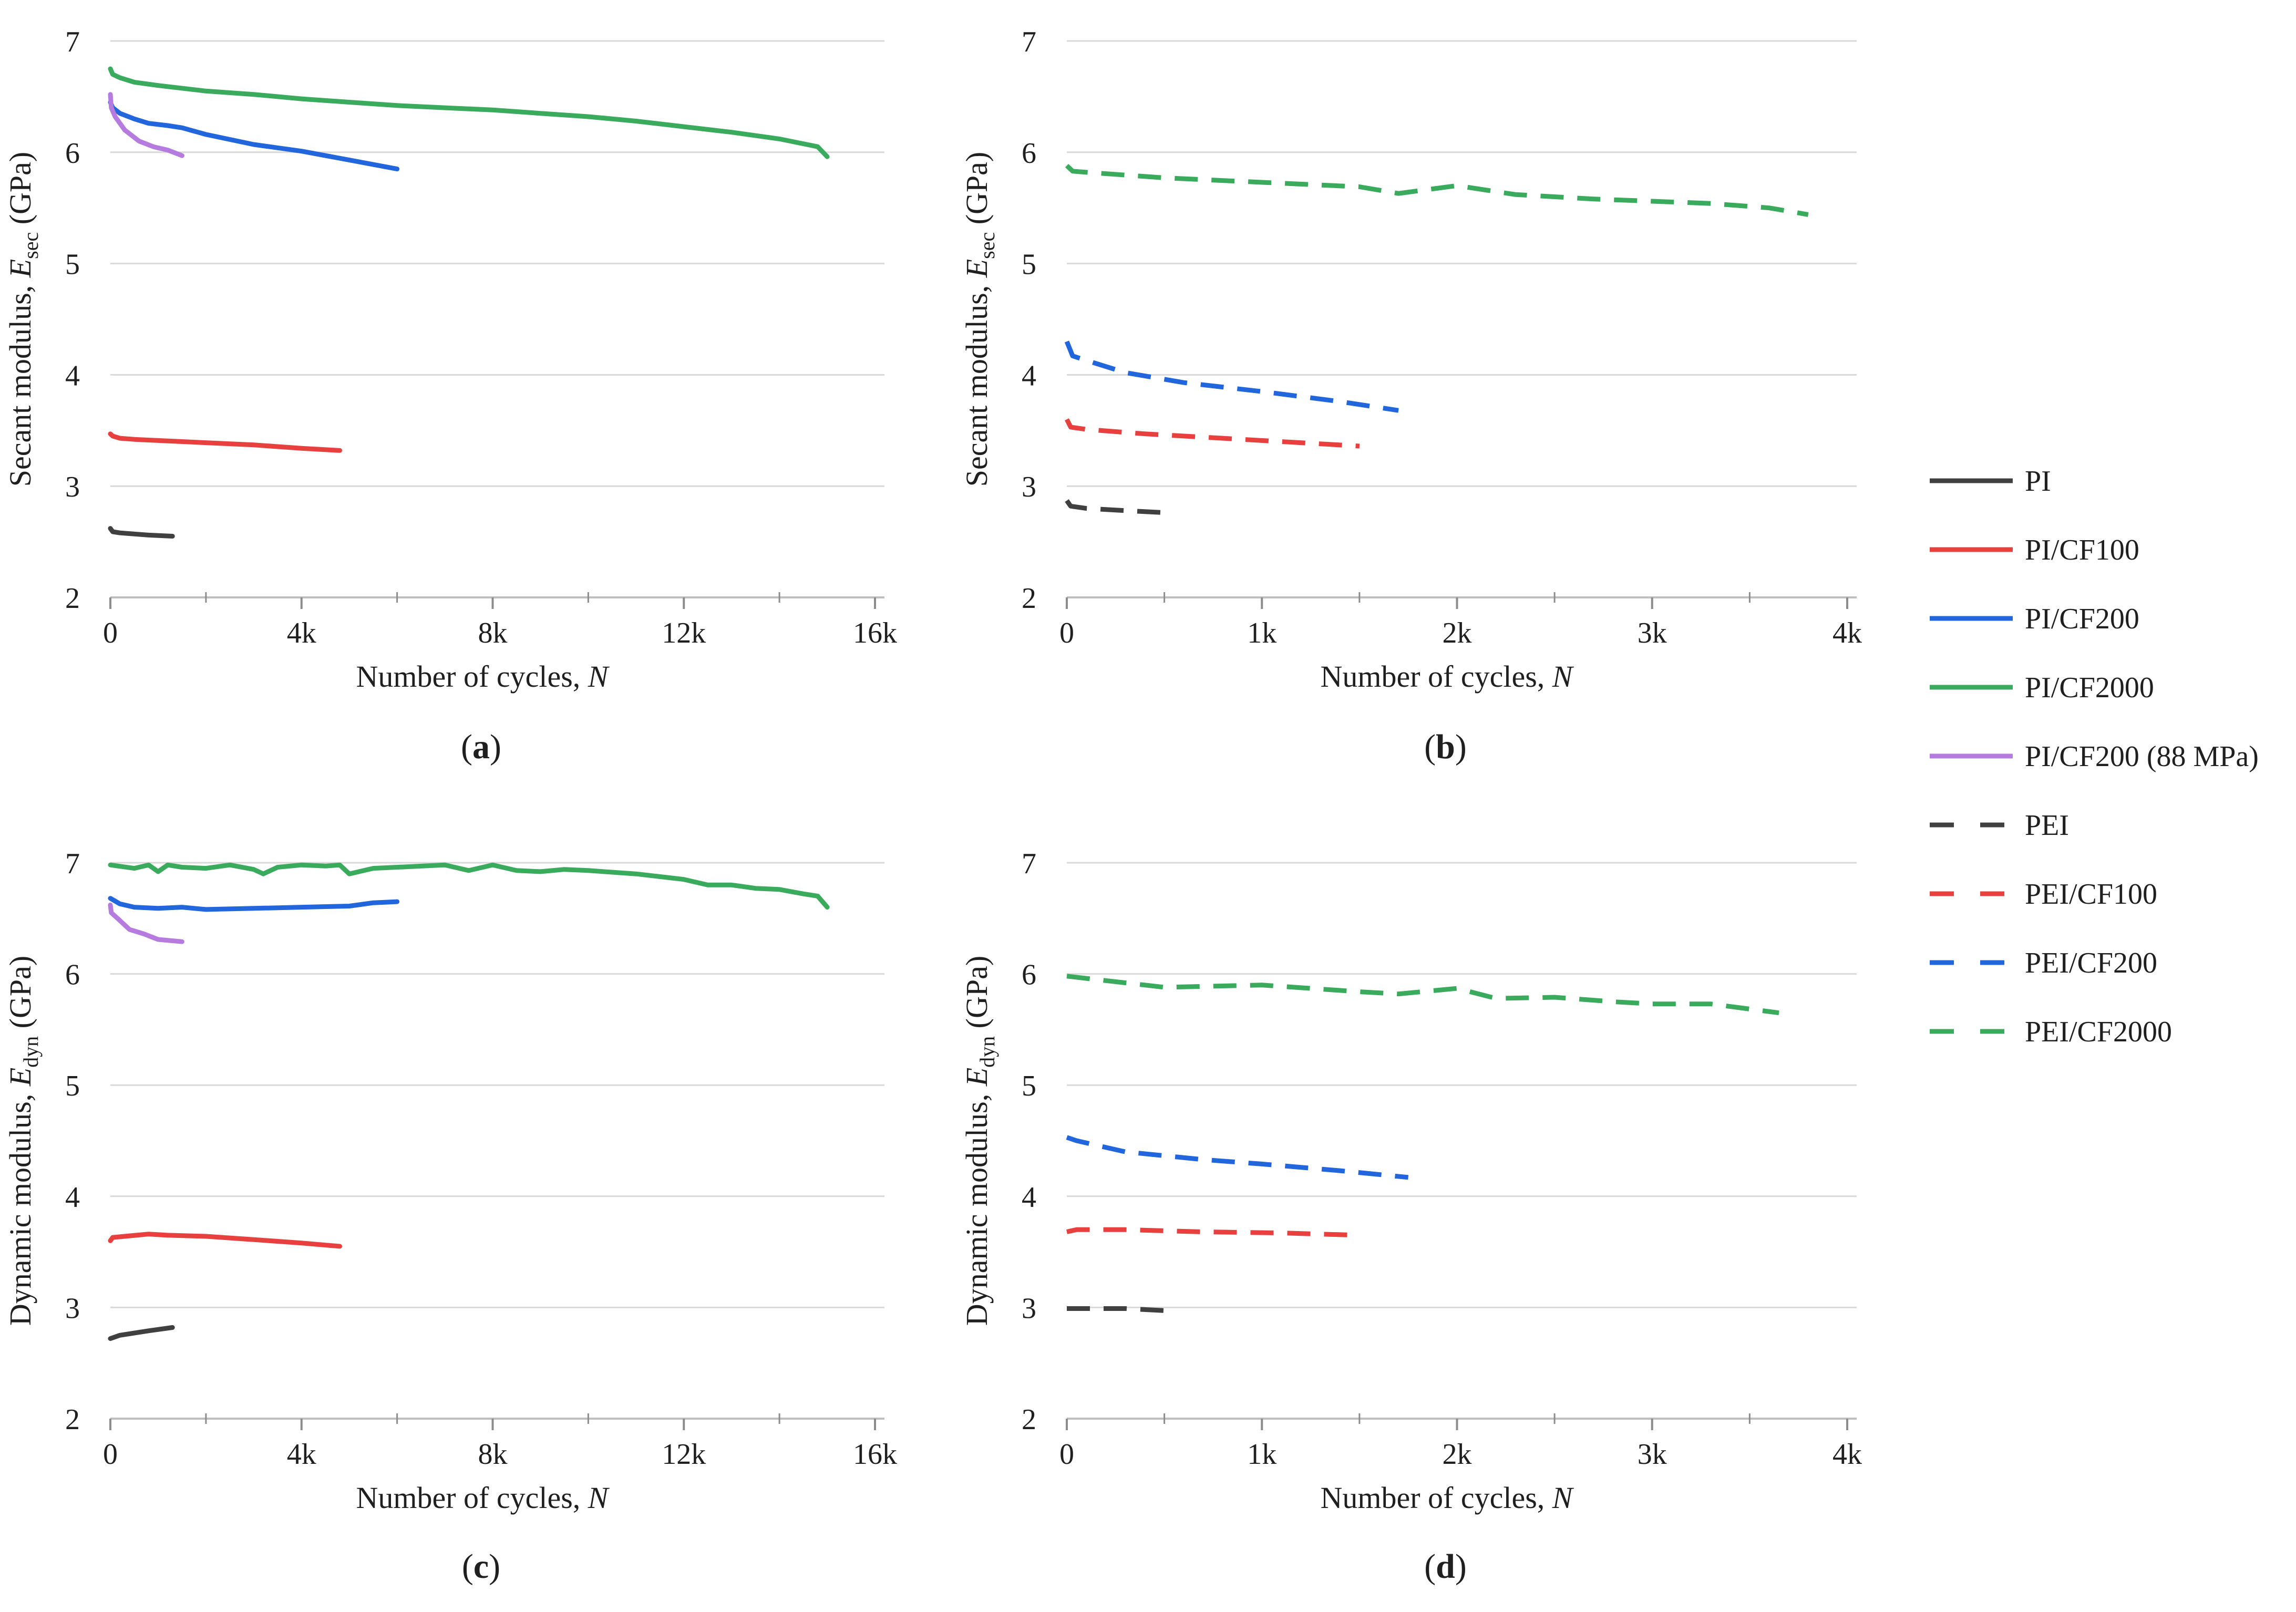 The width and height of the screenshot is (2296, 1612). What do you see at coordinates (1990, 482) in the screenshot?
I see `legend-item: PI` at bounding box center [1990, 482].